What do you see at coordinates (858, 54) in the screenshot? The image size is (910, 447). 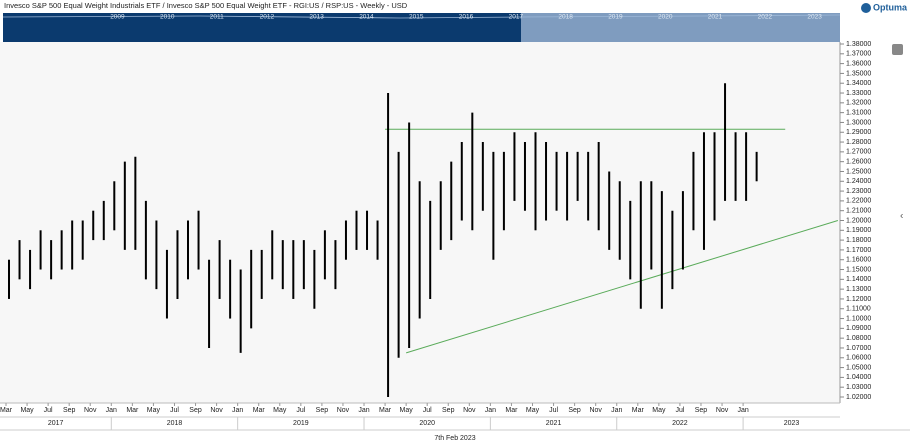 I see `y-tick-label: 1.37000` at bounding box center [858, 54].